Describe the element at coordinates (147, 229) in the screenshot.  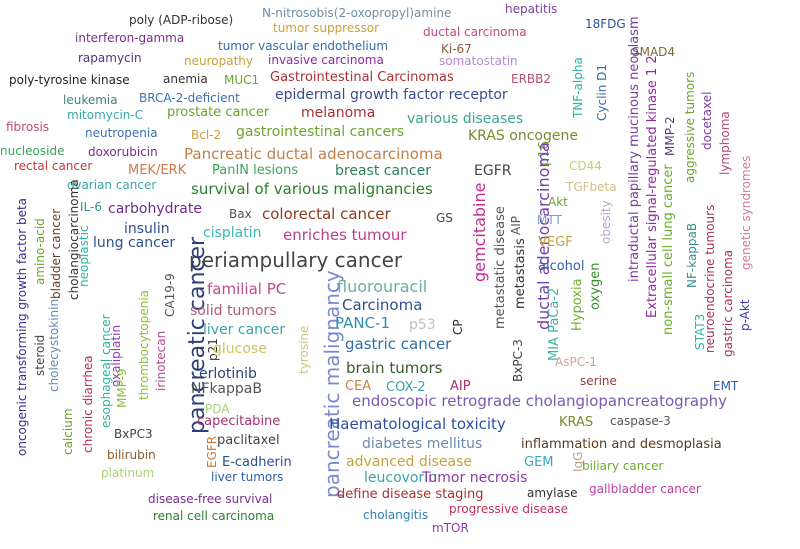
I see `cloud-word-insulin: insulin` at that location.